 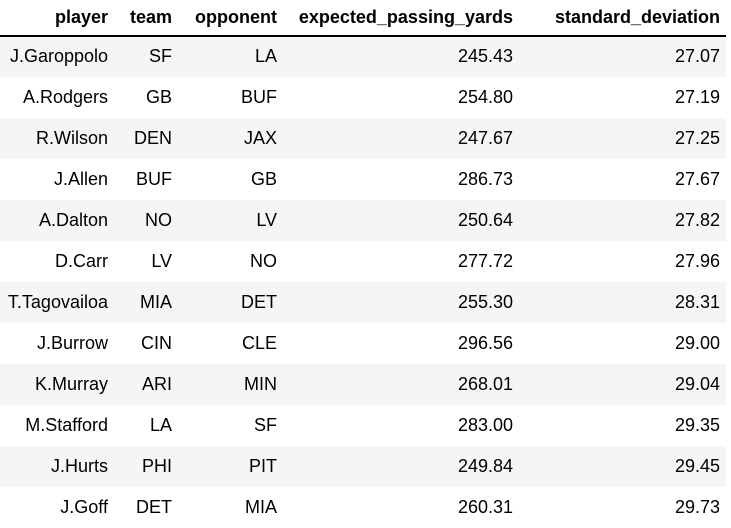 What do you see at coordinates (146, 384) in the screenshot?
I see `cell-team: ARI` at bounding box center [146, 384].